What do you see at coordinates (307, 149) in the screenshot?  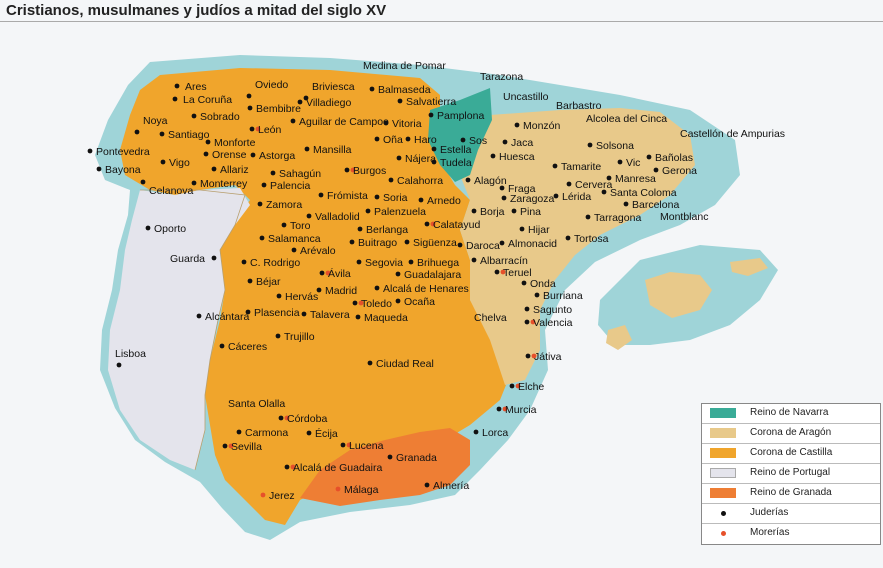 I see `juderia-marker-mansilla` at bounding box center [307, 149].